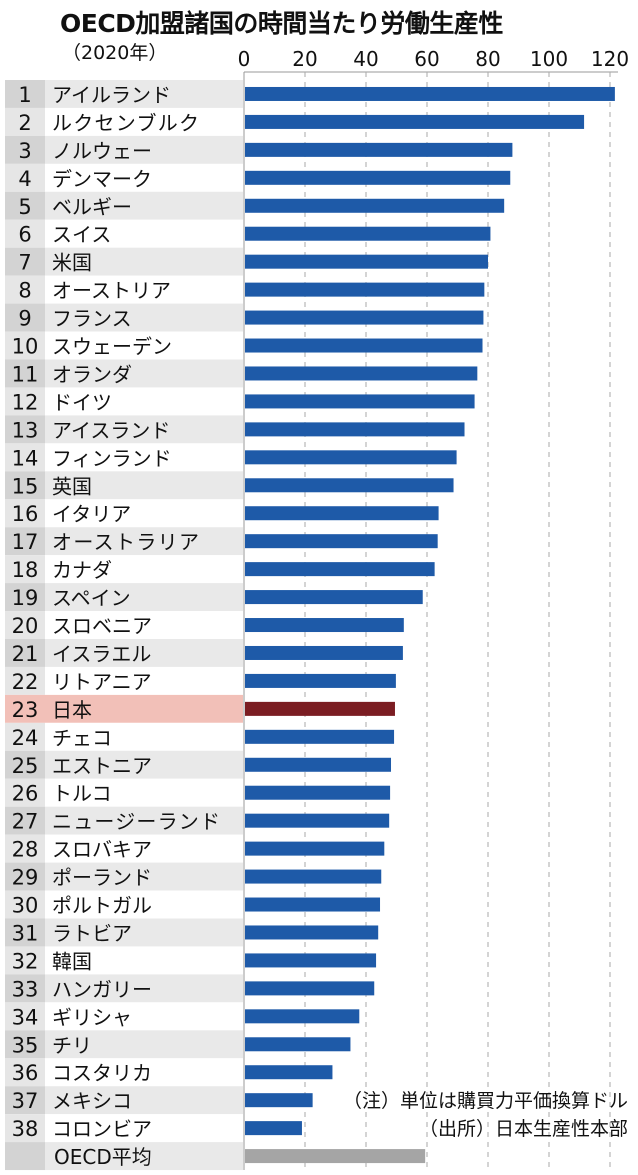 The height and width of the screenshot is (1175, 638). What do you see at coordinates (549, 59) in the screenshot?
I see `x-tick-label: 100` at bounding box center [549, 59].